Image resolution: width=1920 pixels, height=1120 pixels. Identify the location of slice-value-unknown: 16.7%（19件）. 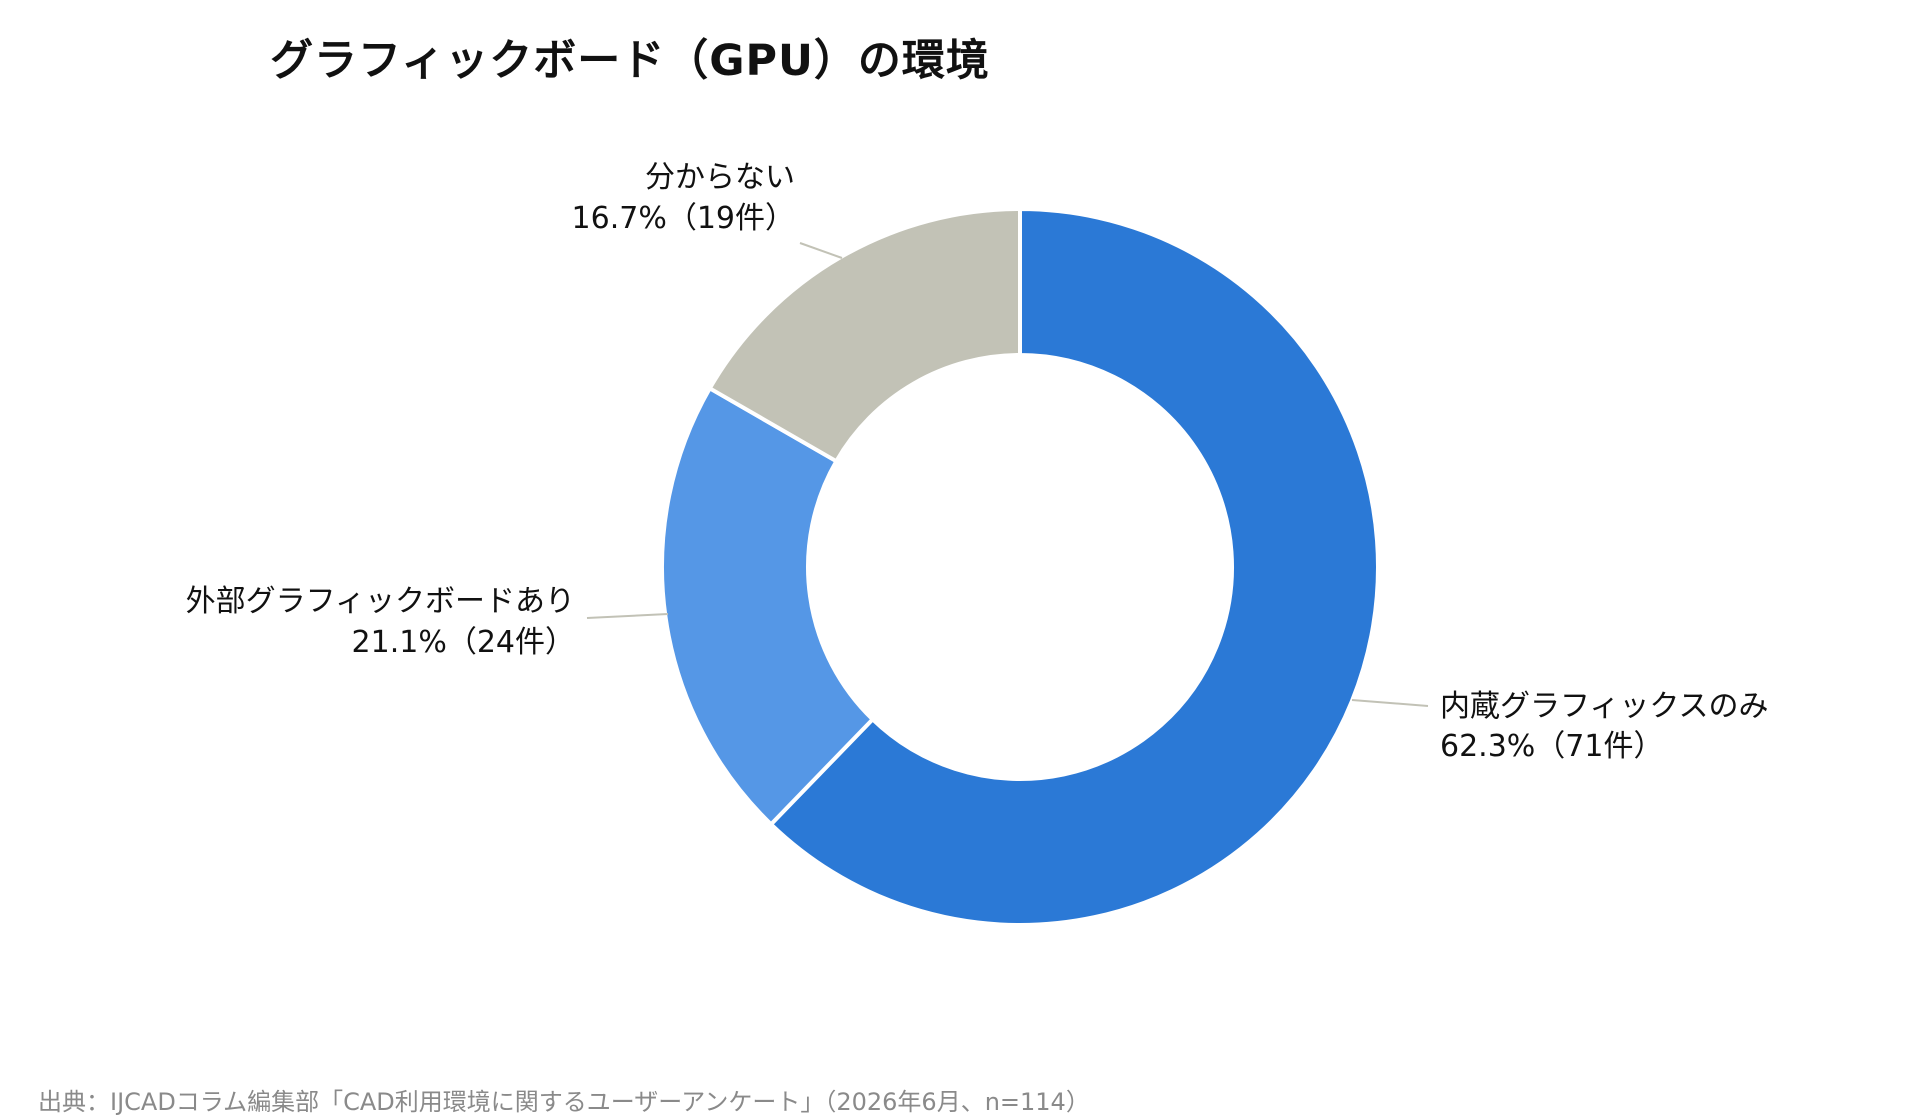
(683, 218).